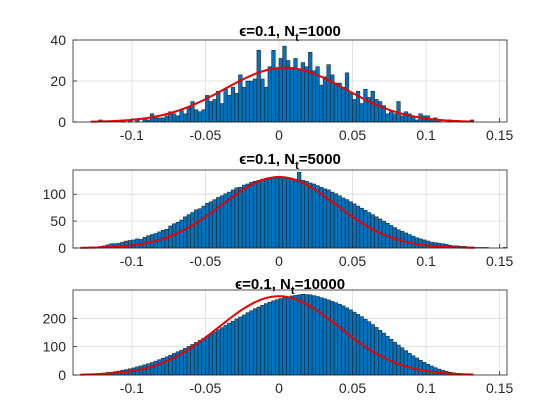 The width and height of the screenshot is (560, 420). Describe the element at coordinates (352, 388) in the screenshot. I see `panel-3-xtick-label-4: 0.05` at that location.